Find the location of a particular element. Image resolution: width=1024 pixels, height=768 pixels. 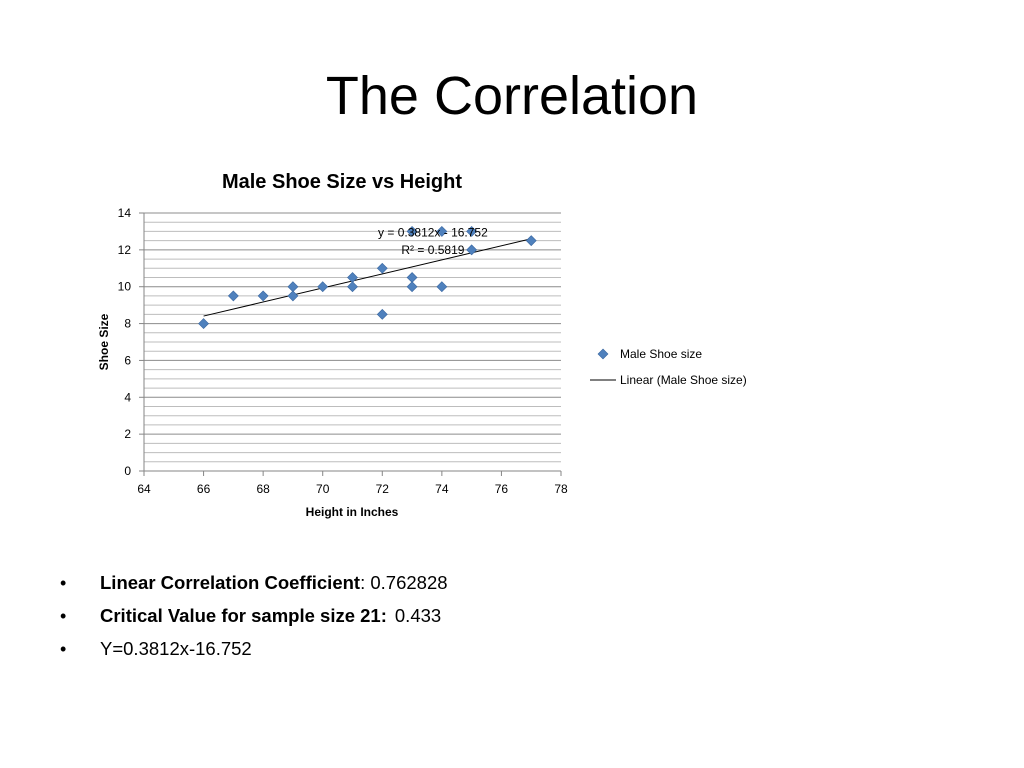

trendline-annotation: y = 0.3812x - 16.752 R² = 0.5819 is located at coordinates (433, 241).